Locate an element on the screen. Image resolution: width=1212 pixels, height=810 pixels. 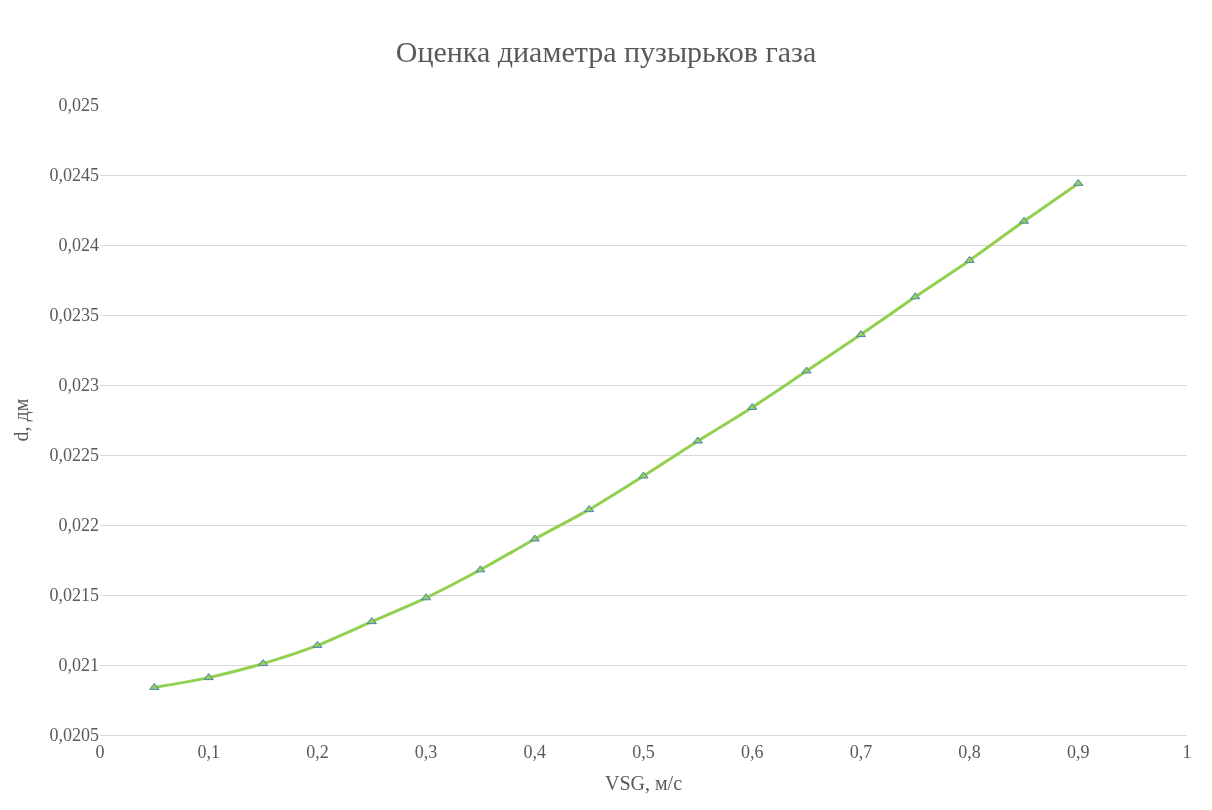
x-tick-label: 1 is located at coordinates (1187, 751).